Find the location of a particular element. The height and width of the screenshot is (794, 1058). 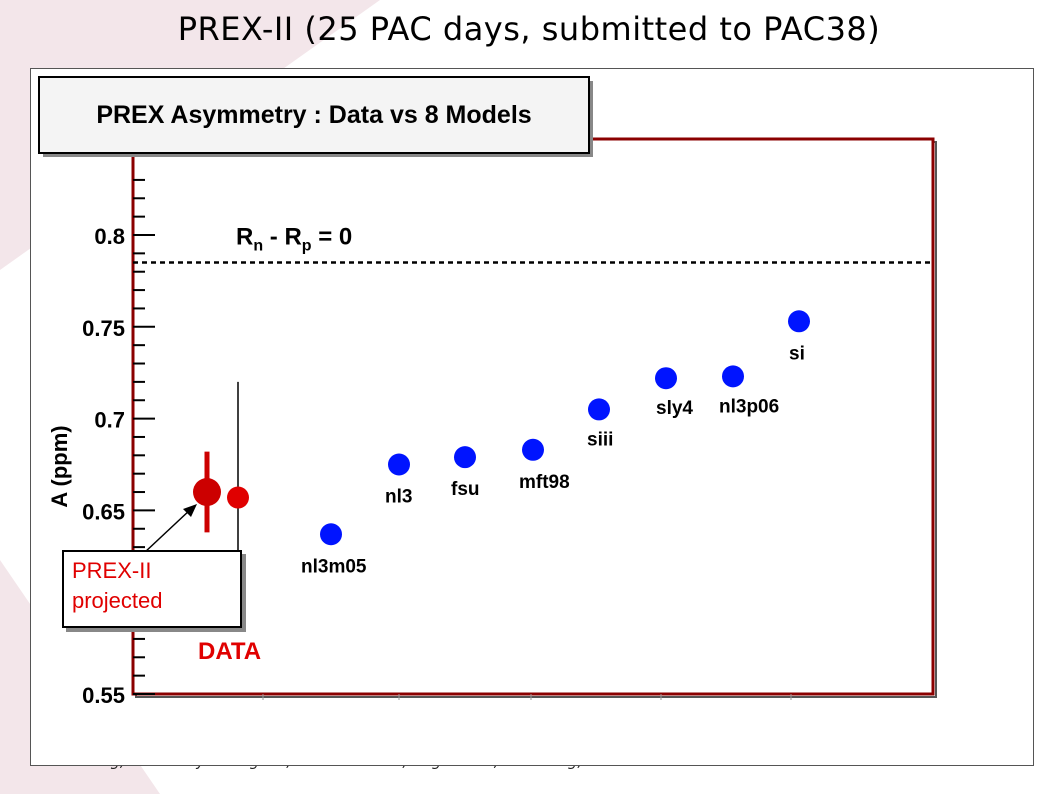

projected-point is located at coordinates (207, 492).